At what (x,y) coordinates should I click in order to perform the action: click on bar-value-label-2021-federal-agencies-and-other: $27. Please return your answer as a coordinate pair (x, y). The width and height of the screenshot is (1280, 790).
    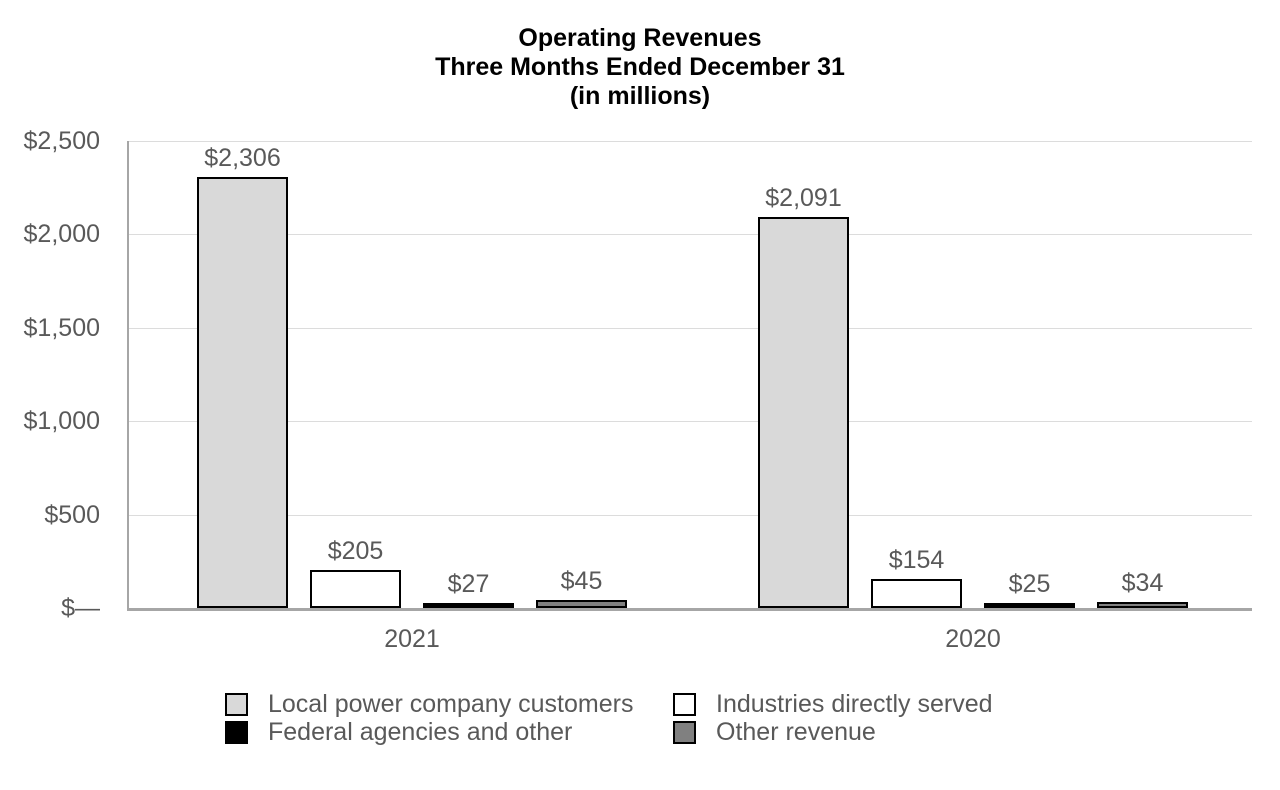
    Looking at the image, I should click on (468, 584).